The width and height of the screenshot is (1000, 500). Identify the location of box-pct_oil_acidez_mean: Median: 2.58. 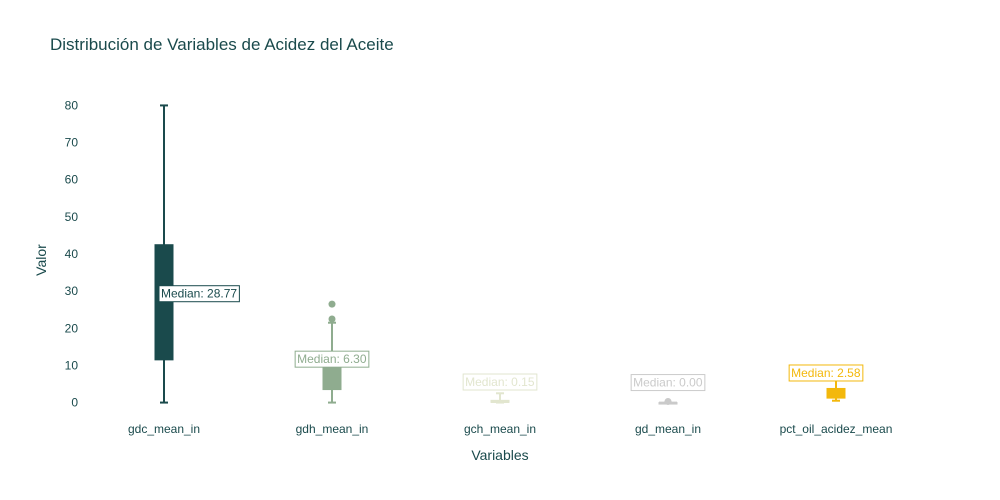
(826, 383).